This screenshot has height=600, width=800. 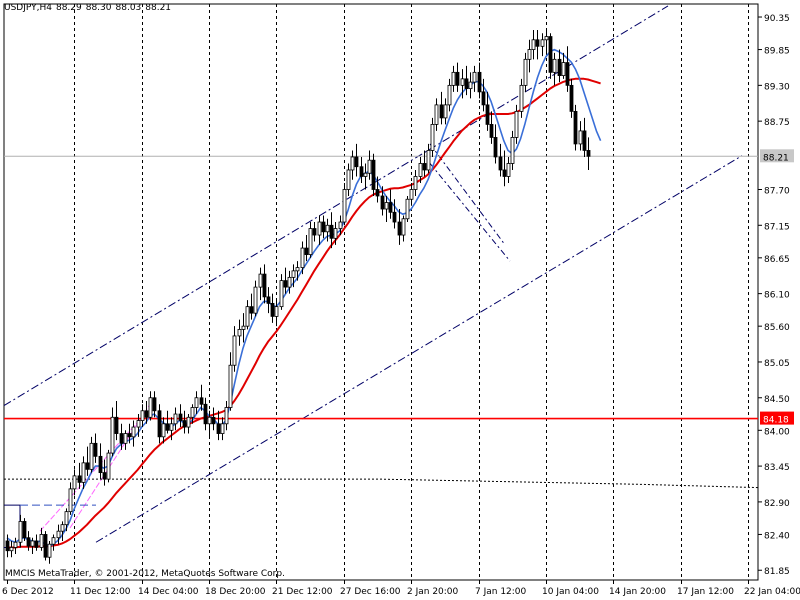 What do you see at coordinates (777, 191) in the screenshot?
I see `y-tick-label: 87.70` at bounding box center [777, 191].